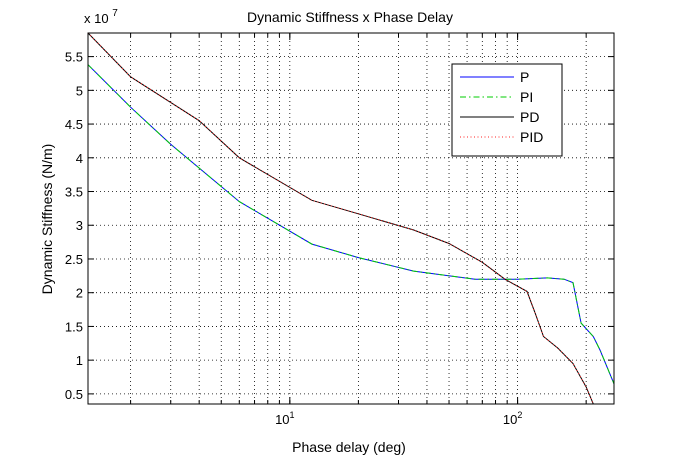  Describe the element at coordinates (47, 219) in the screenshot. I see `y-axis-label: Dynamic Stiffness (N/m)` at that location.